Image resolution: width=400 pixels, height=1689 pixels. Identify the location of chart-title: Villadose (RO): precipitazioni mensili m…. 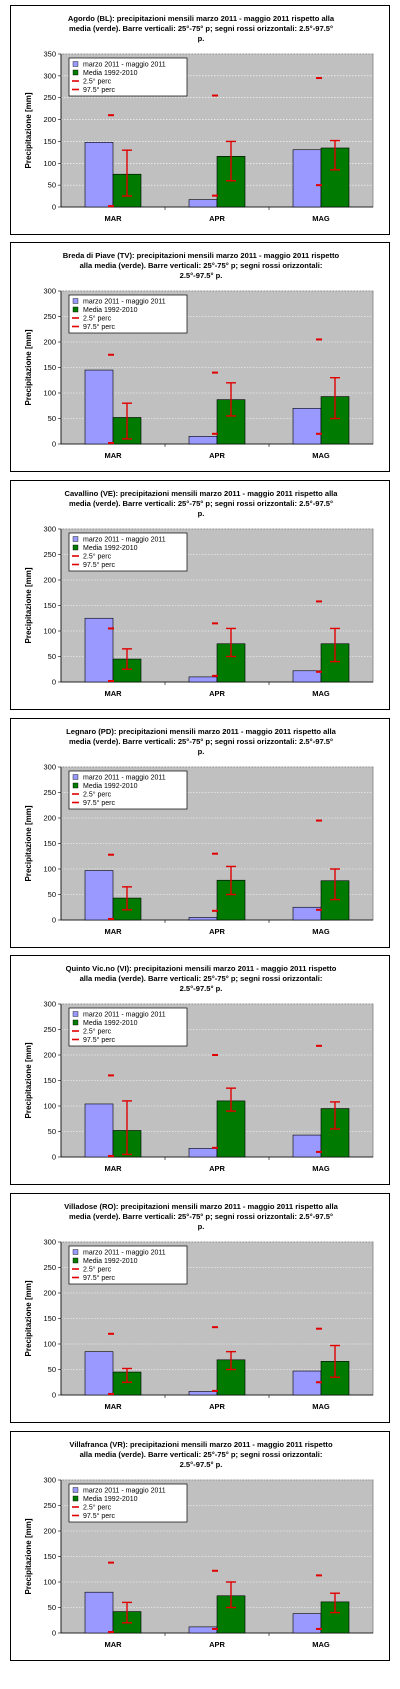
(201, 1216).